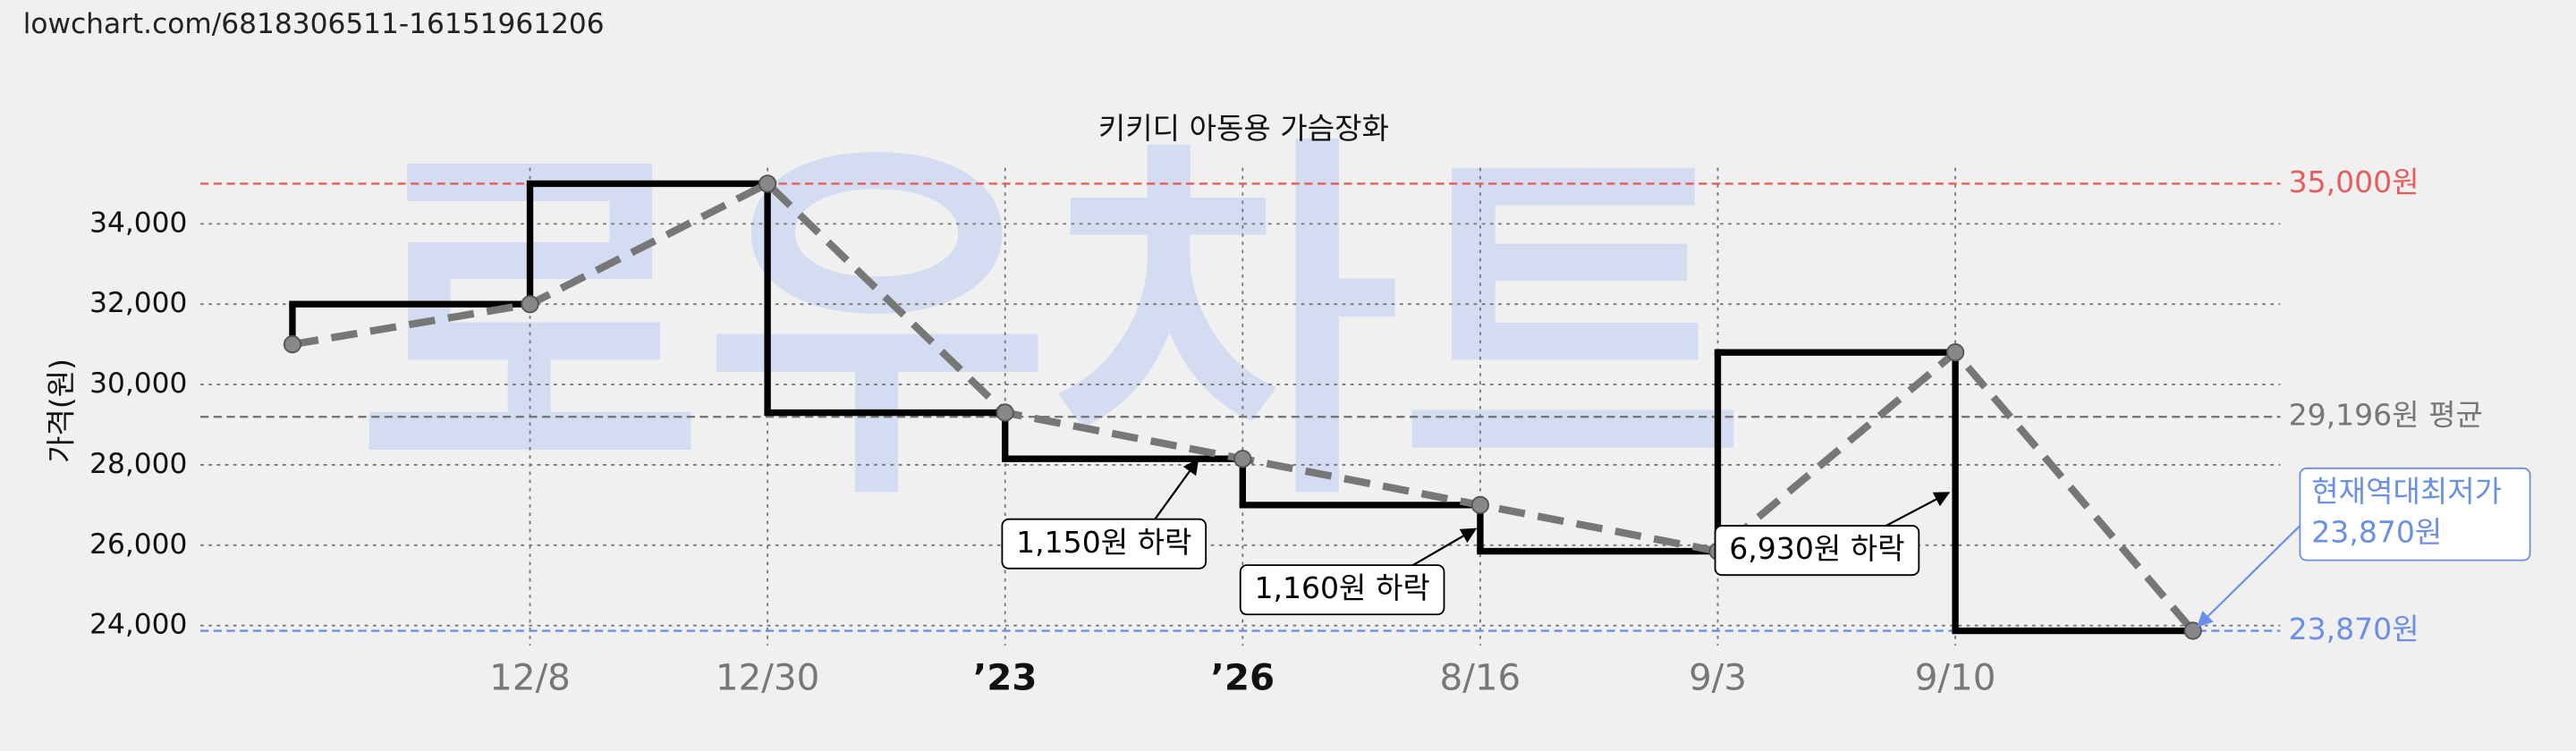  I want to click on annotation-subtext: 23,870원, so click(2376, 533).